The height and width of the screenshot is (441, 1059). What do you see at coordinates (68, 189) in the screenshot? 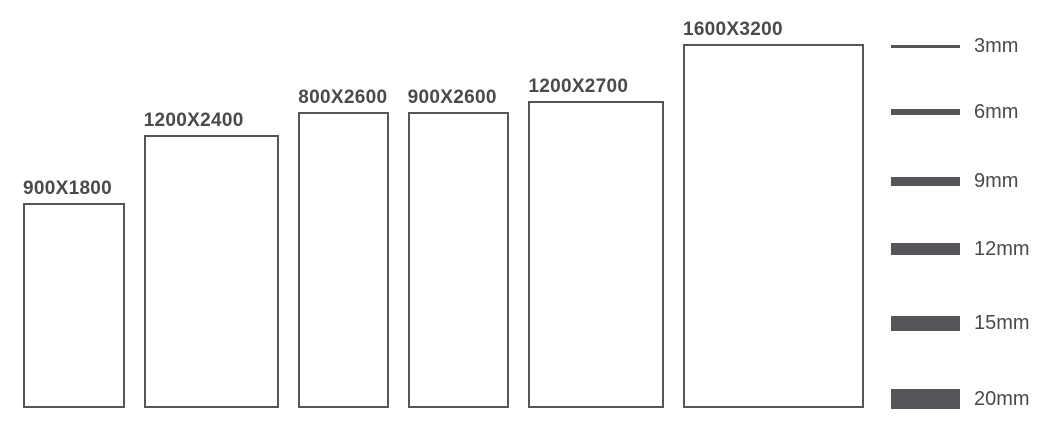
I see `panel-size-label: 900X1800` at bounding box center [68, 189].